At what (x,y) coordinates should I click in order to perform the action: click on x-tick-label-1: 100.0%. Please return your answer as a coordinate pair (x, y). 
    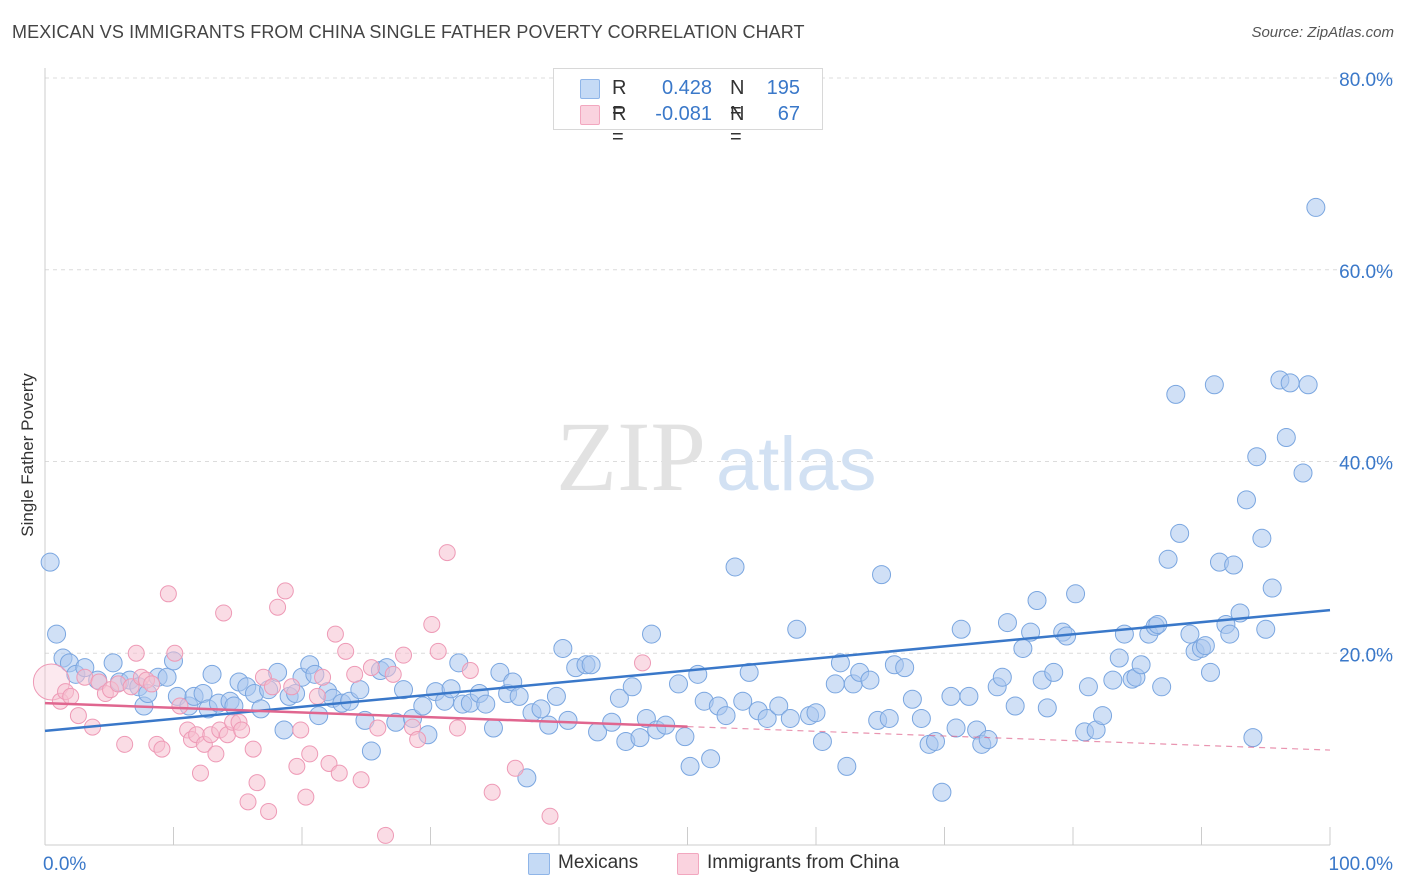
    Looking at the image, I should click on (1361, 864).